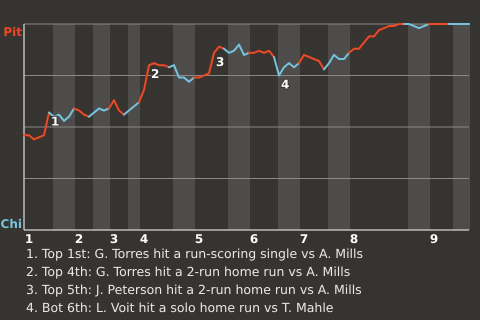  I want to click on x-tick-label: 2, so click(79, 239).